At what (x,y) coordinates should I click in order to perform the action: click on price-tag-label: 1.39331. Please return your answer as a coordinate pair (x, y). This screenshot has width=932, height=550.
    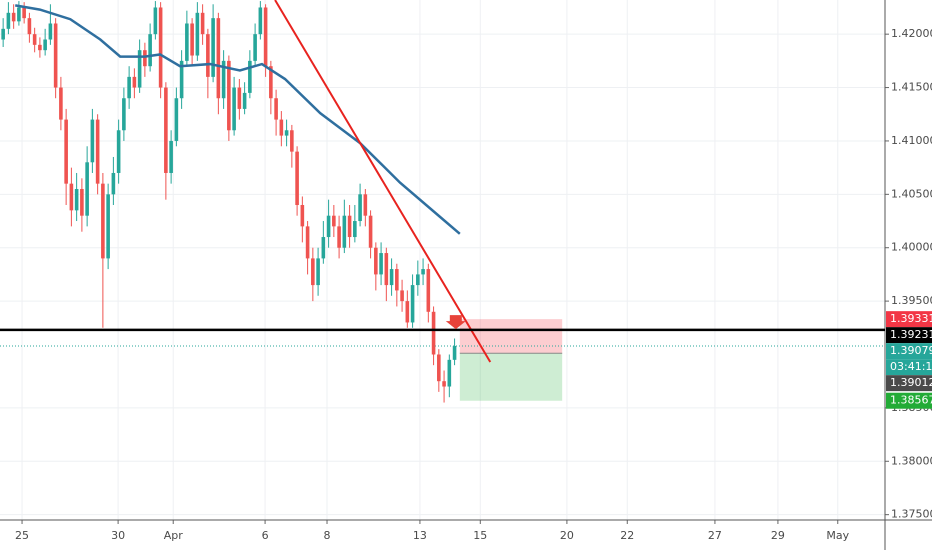
    Looking at the image, I should click on (911, 318).